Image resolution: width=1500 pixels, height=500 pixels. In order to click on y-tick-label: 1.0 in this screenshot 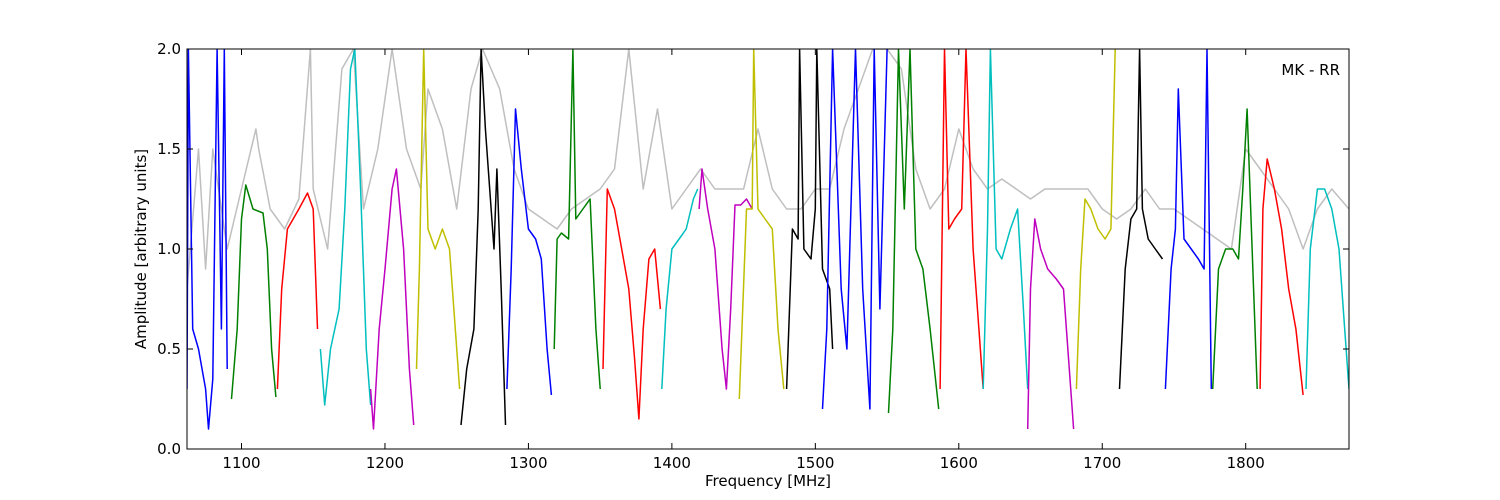, I will do `click(169, 249)`.